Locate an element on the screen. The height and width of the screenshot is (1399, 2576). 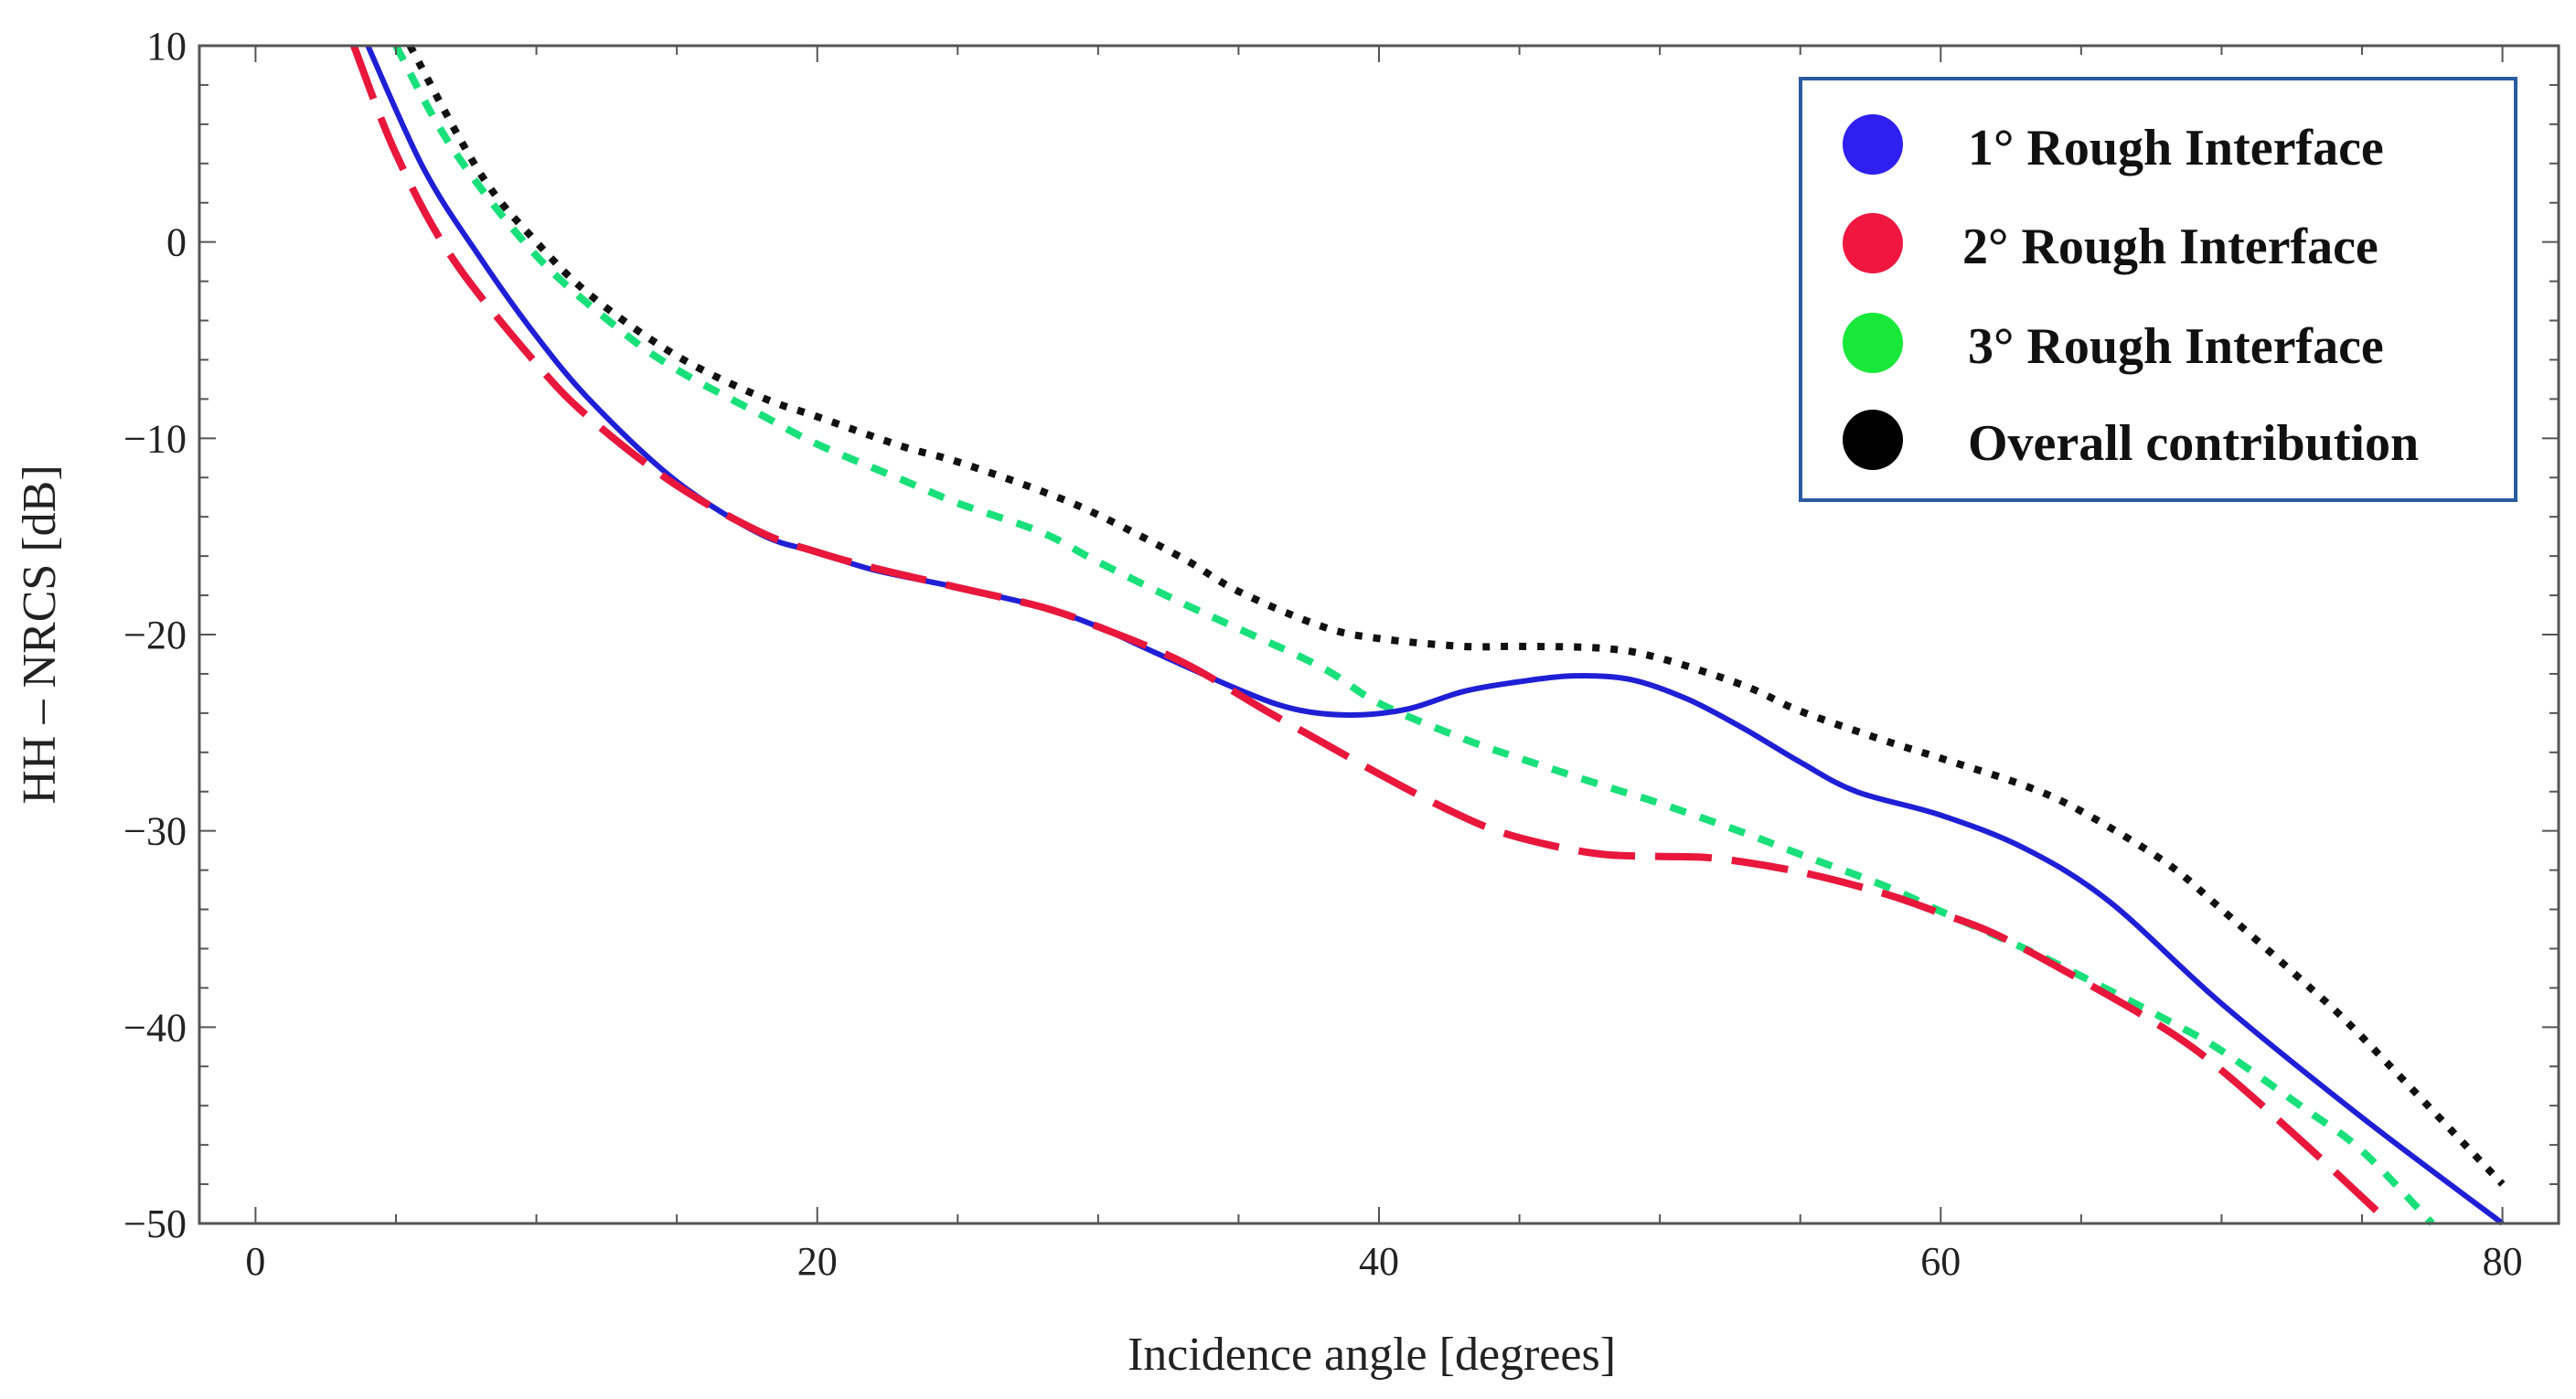
y-axis-title: HH – NRCS [dB] is located at coordinates (40, 635).